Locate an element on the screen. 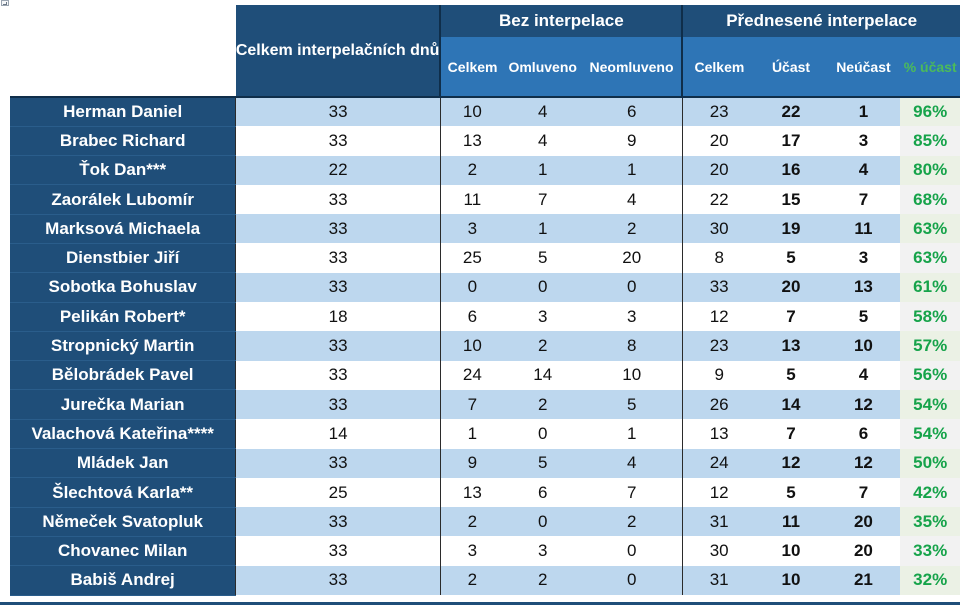  table-row: Bělobrádek Pavel 33 24 14 10 9 5 4 56% is located at coordinates (485, 375).